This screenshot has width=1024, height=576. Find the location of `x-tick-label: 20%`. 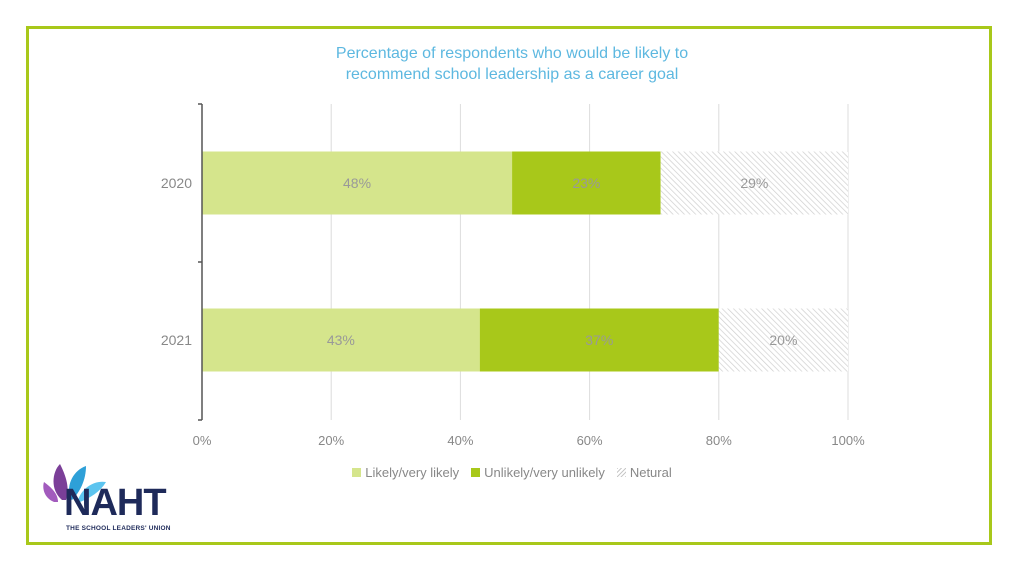

x-tick-label: 20% is located at coordinates (331, 440).